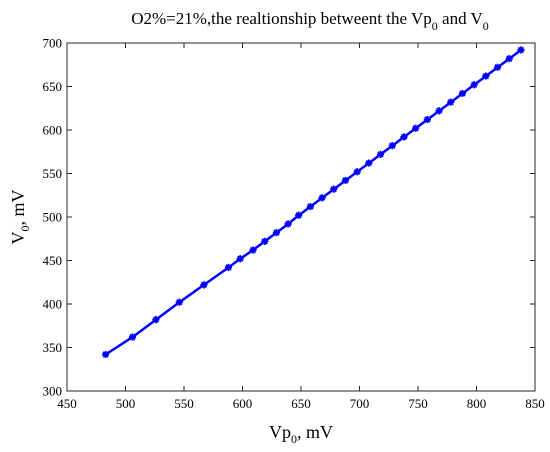 Image resolution: width=550 pixels, height=452 pixels. What do you see at coordinates (53, 304) in the screenshot?
I see `y-tick-label: 400` at bounding box center [53, 304].